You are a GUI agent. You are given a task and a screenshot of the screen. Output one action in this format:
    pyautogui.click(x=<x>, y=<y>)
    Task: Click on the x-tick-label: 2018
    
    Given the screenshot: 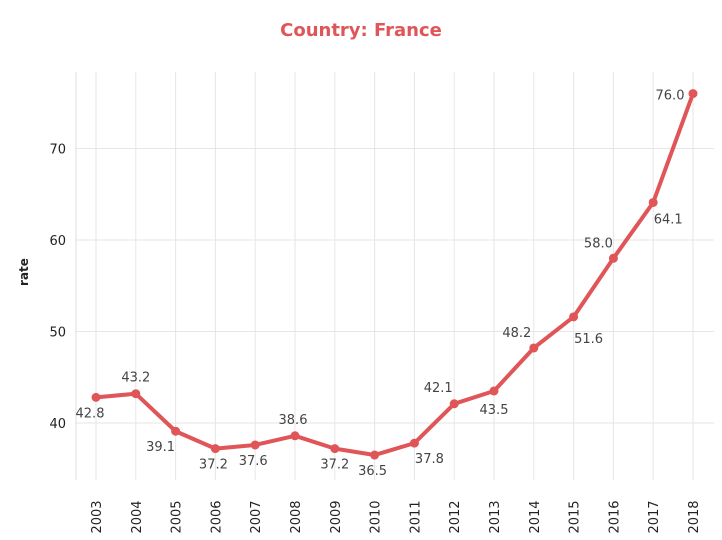 What is the action you would take?
    pyautogui.click(x=694, y=516)
    